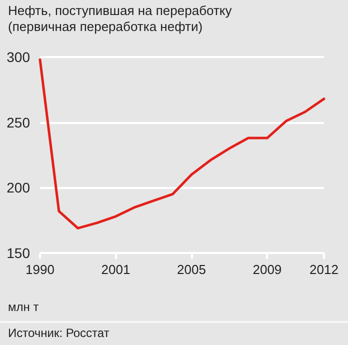  I want to click on y-tick-label: 150, so click(18, 253).